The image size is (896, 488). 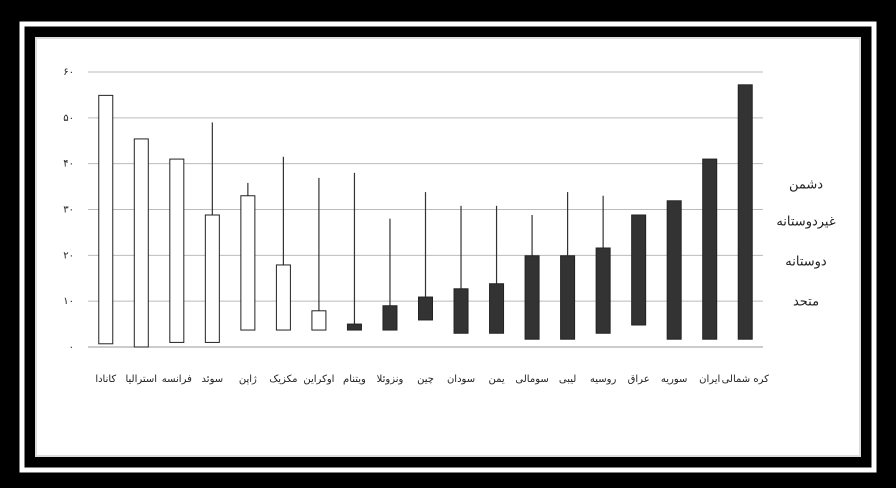 What do you see at coordinates (68, 164) in the screenshot?
I see `y-tick-label: ۴۰` at bounding box center [68, 164].